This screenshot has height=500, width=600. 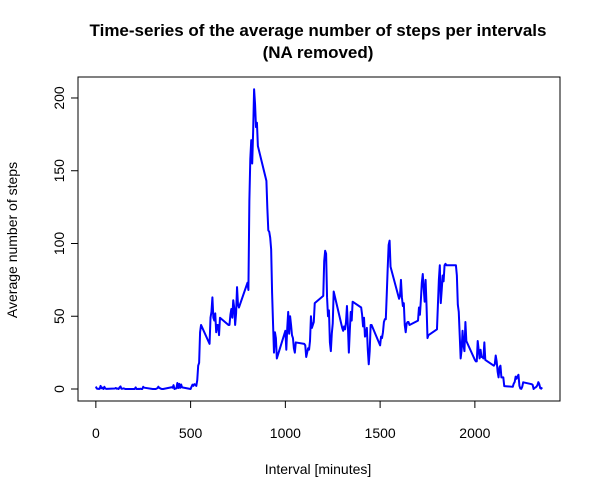 I want to click on chart-subtitle: (NA removed), so click(x=318, y=52).